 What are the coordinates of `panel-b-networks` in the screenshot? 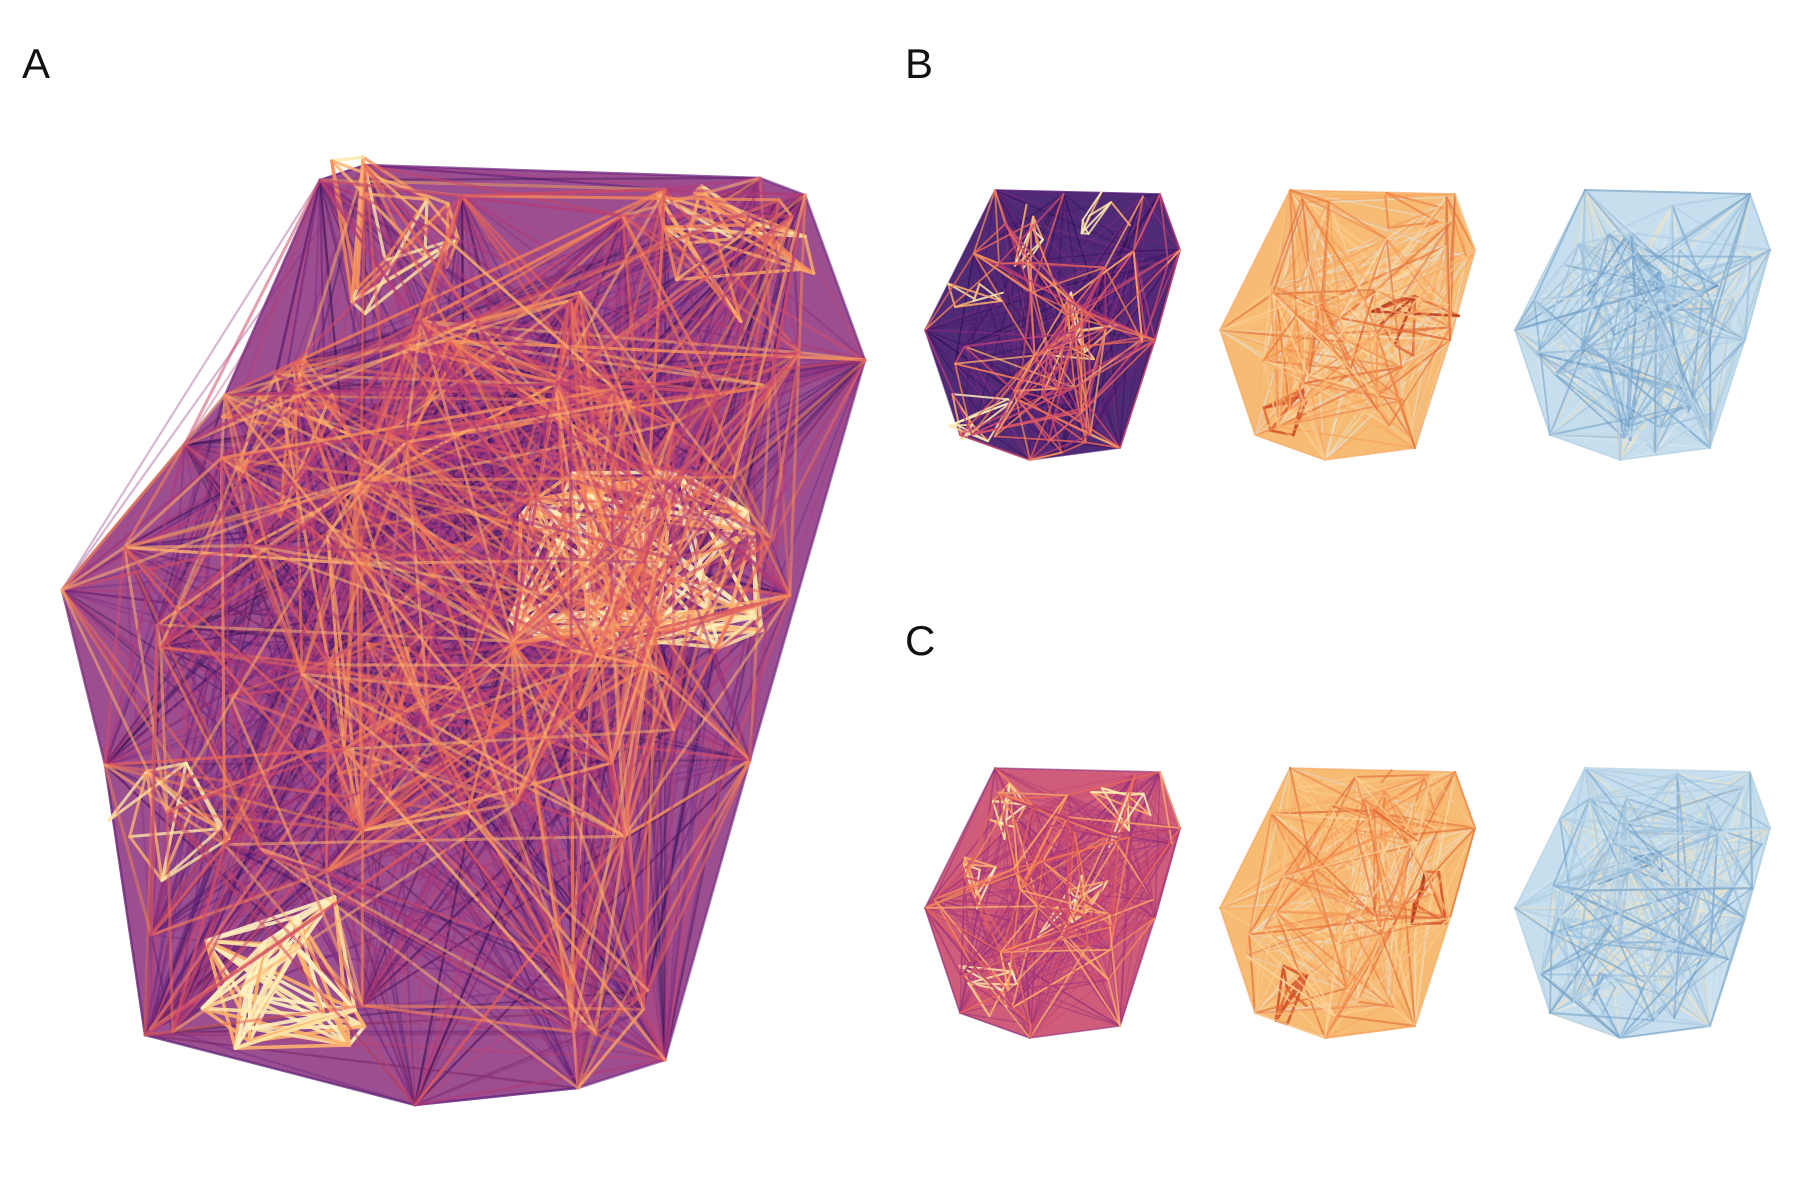 It's located at (1347, 325).